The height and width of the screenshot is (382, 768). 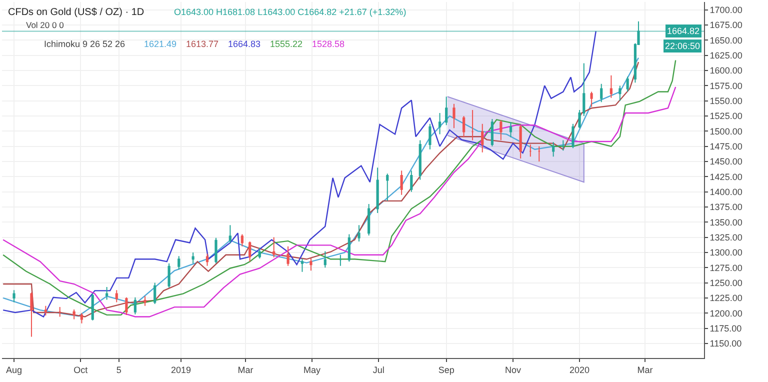 What do you see at coordinates (290, 12) in the screenshot?
I see `annotation: O1643.00 H1681.08 L1643.00 C1664.82 +21.67 (+1.32%)` at bounding box center [290, 12].